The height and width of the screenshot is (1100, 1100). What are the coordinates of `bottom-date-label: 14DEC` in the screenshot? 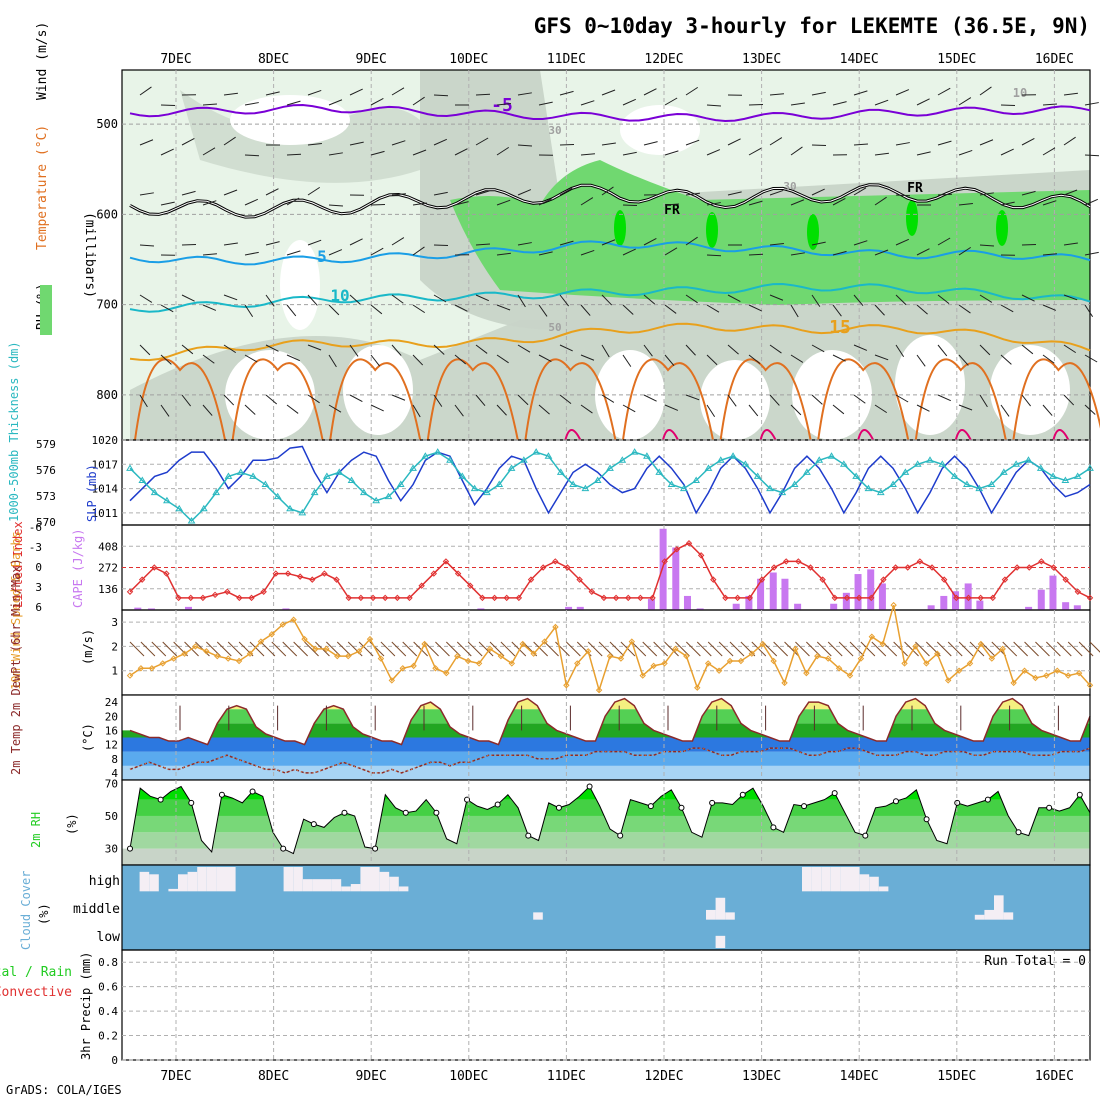 It's located at (859, 1076).